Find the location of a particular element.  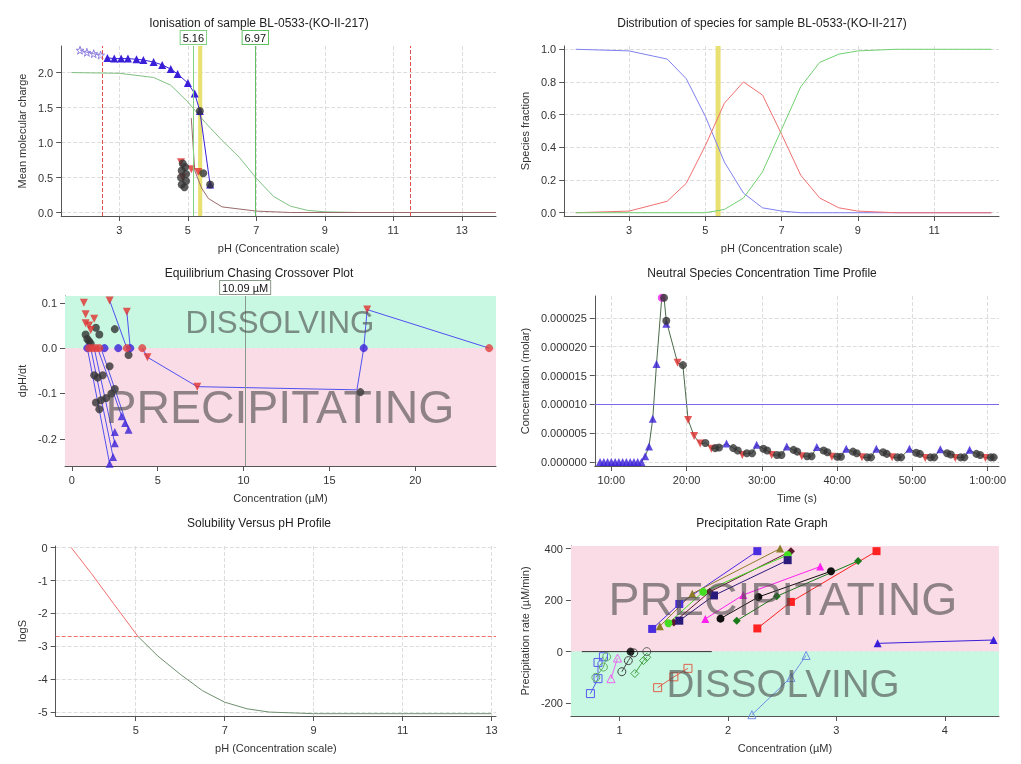

y-tick-label: -200 is located at coordinates (551, 703).